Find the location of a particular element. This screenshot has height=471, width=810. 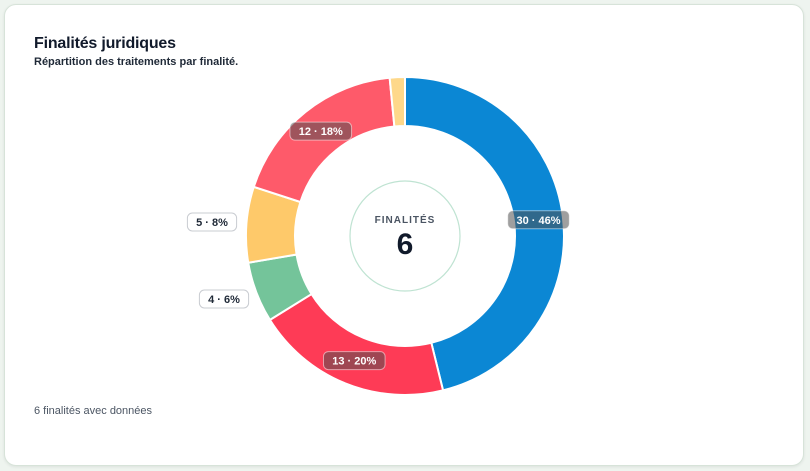

slice-label: 13 · 20% is located at coordinates (354, 361).